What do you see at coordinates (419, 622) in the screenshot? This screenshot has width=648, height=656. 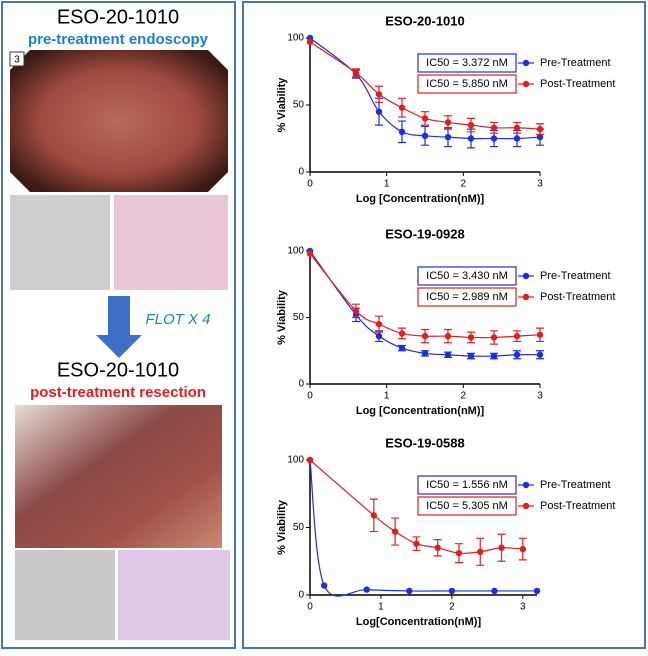 I see `x-axis-label: Log[Concentration(nM)]` at bounding box center [419, 622].